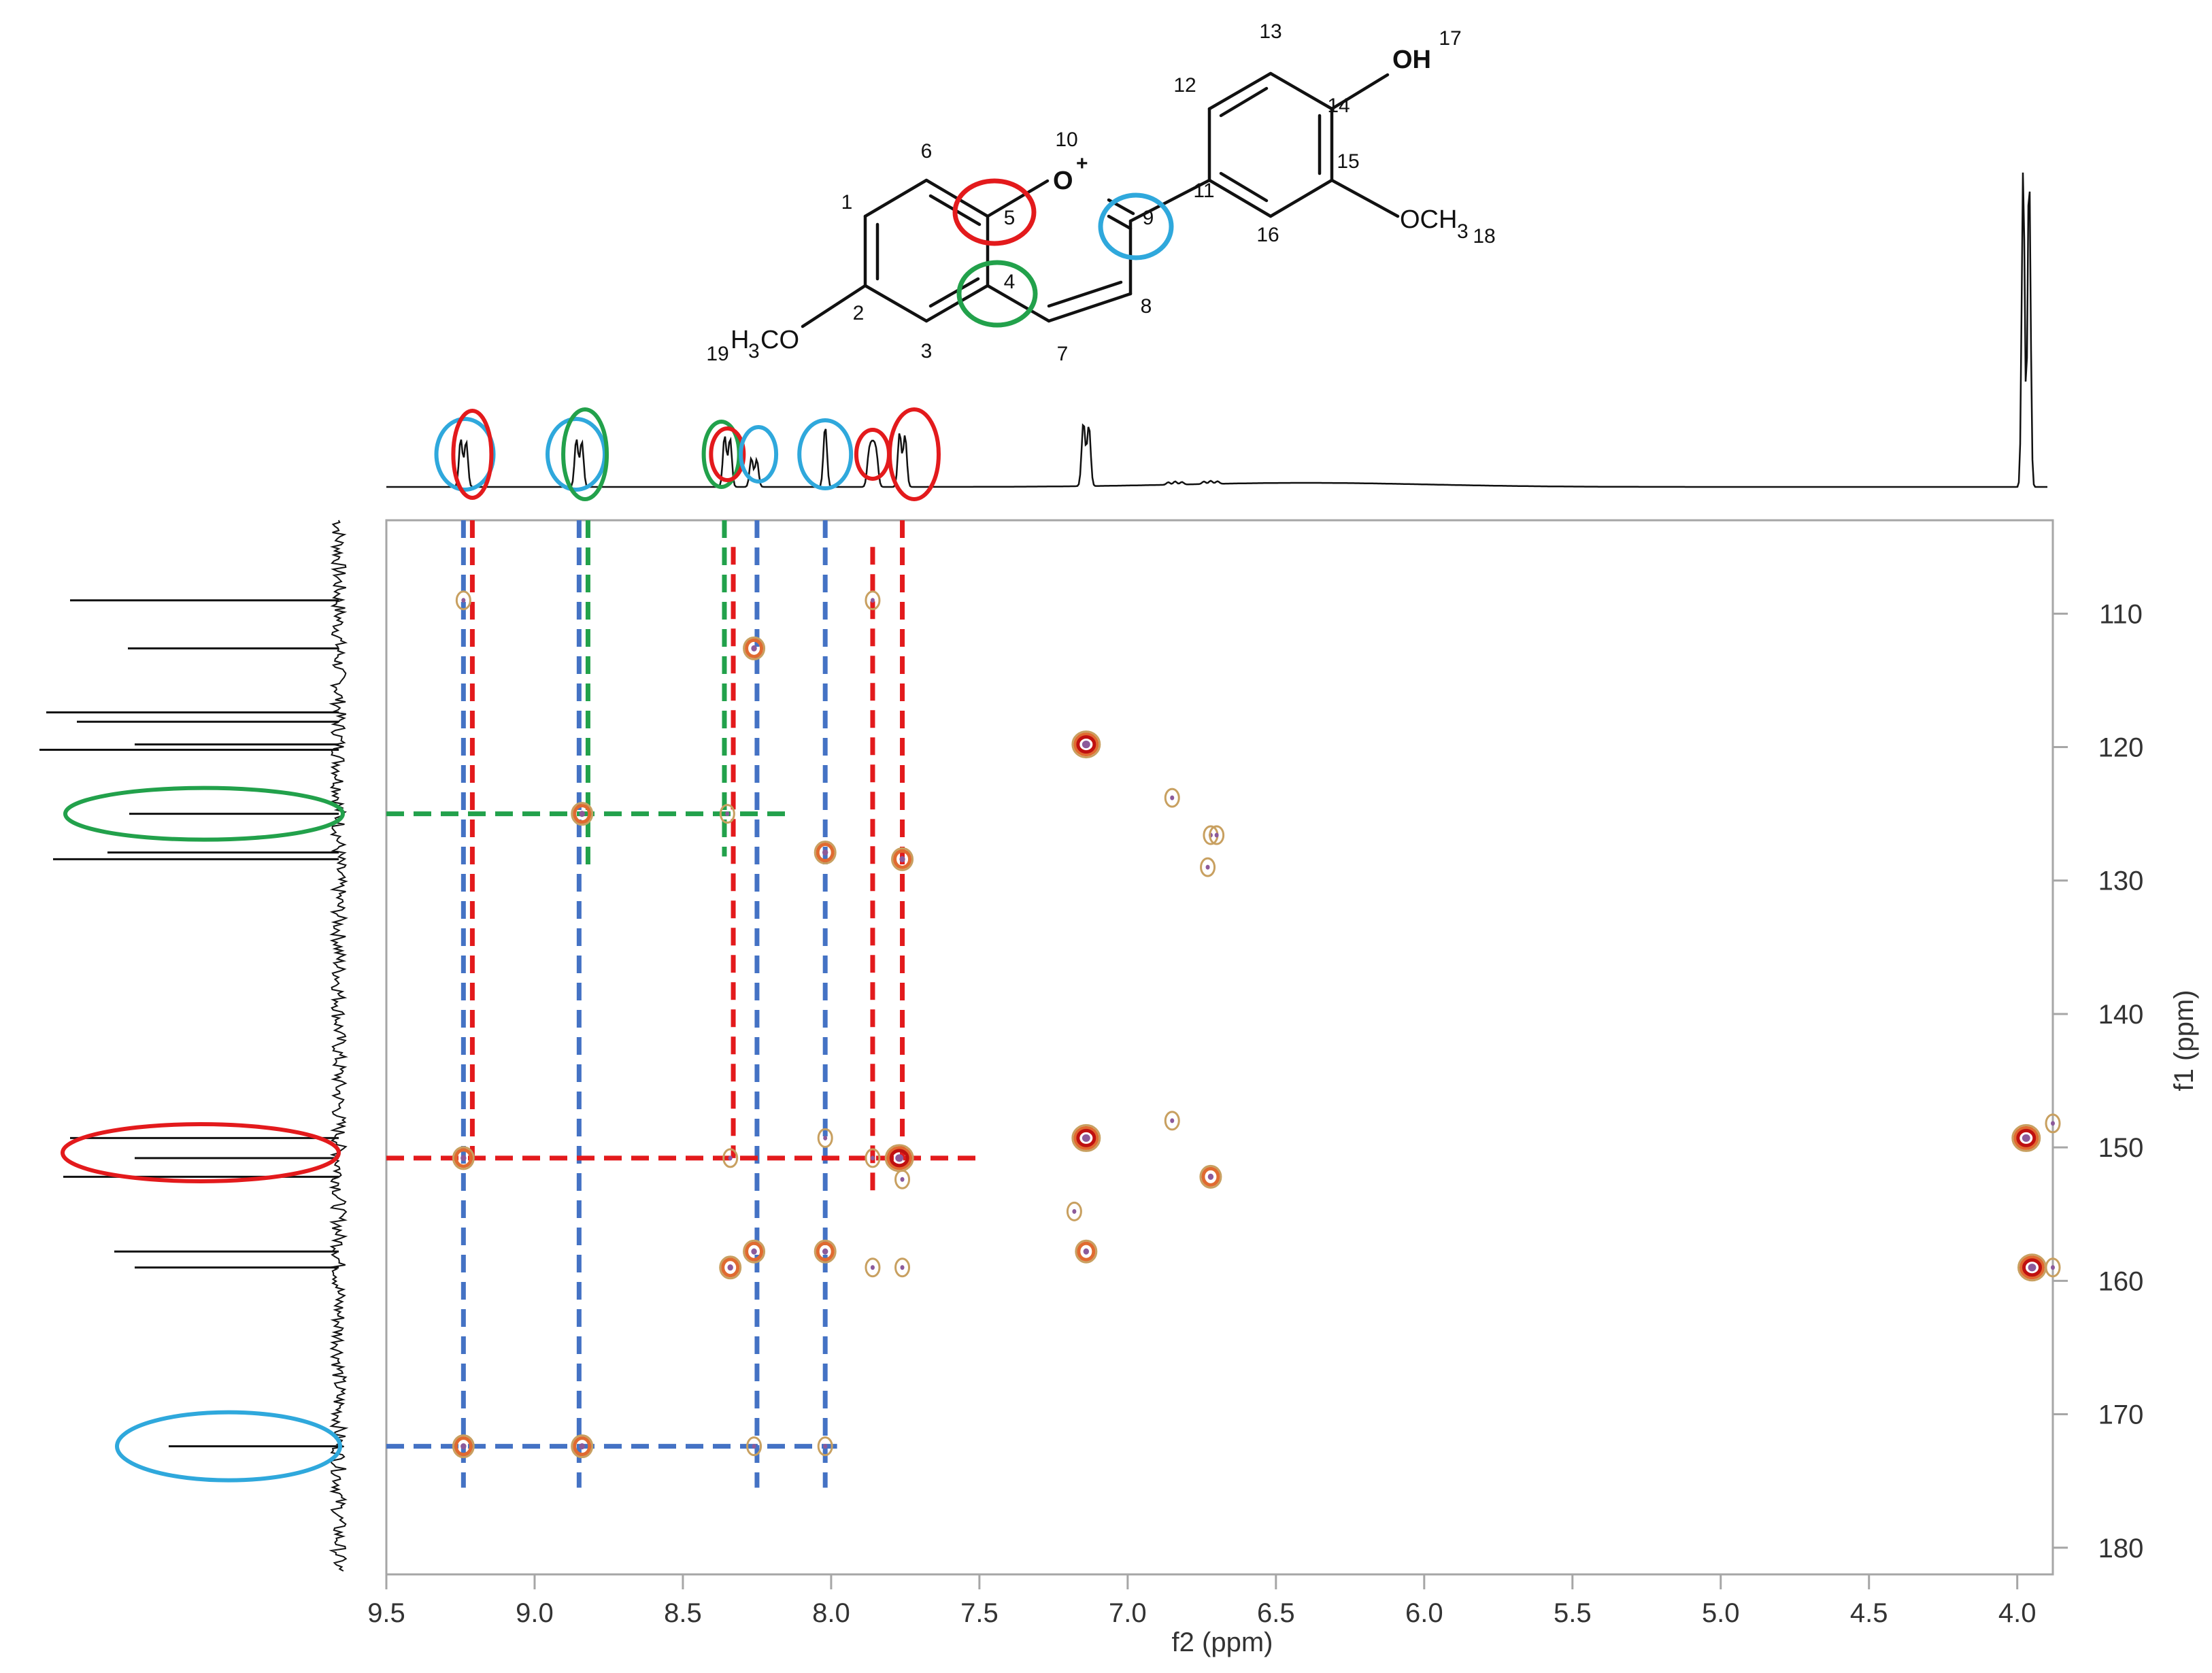 The height and width of the screenshot is (1673, 2212). What do you see at coordinates (831, 1613) in the screenshot?
I see `x-tick-label: 8.0` at bounding box center [831, 1613].